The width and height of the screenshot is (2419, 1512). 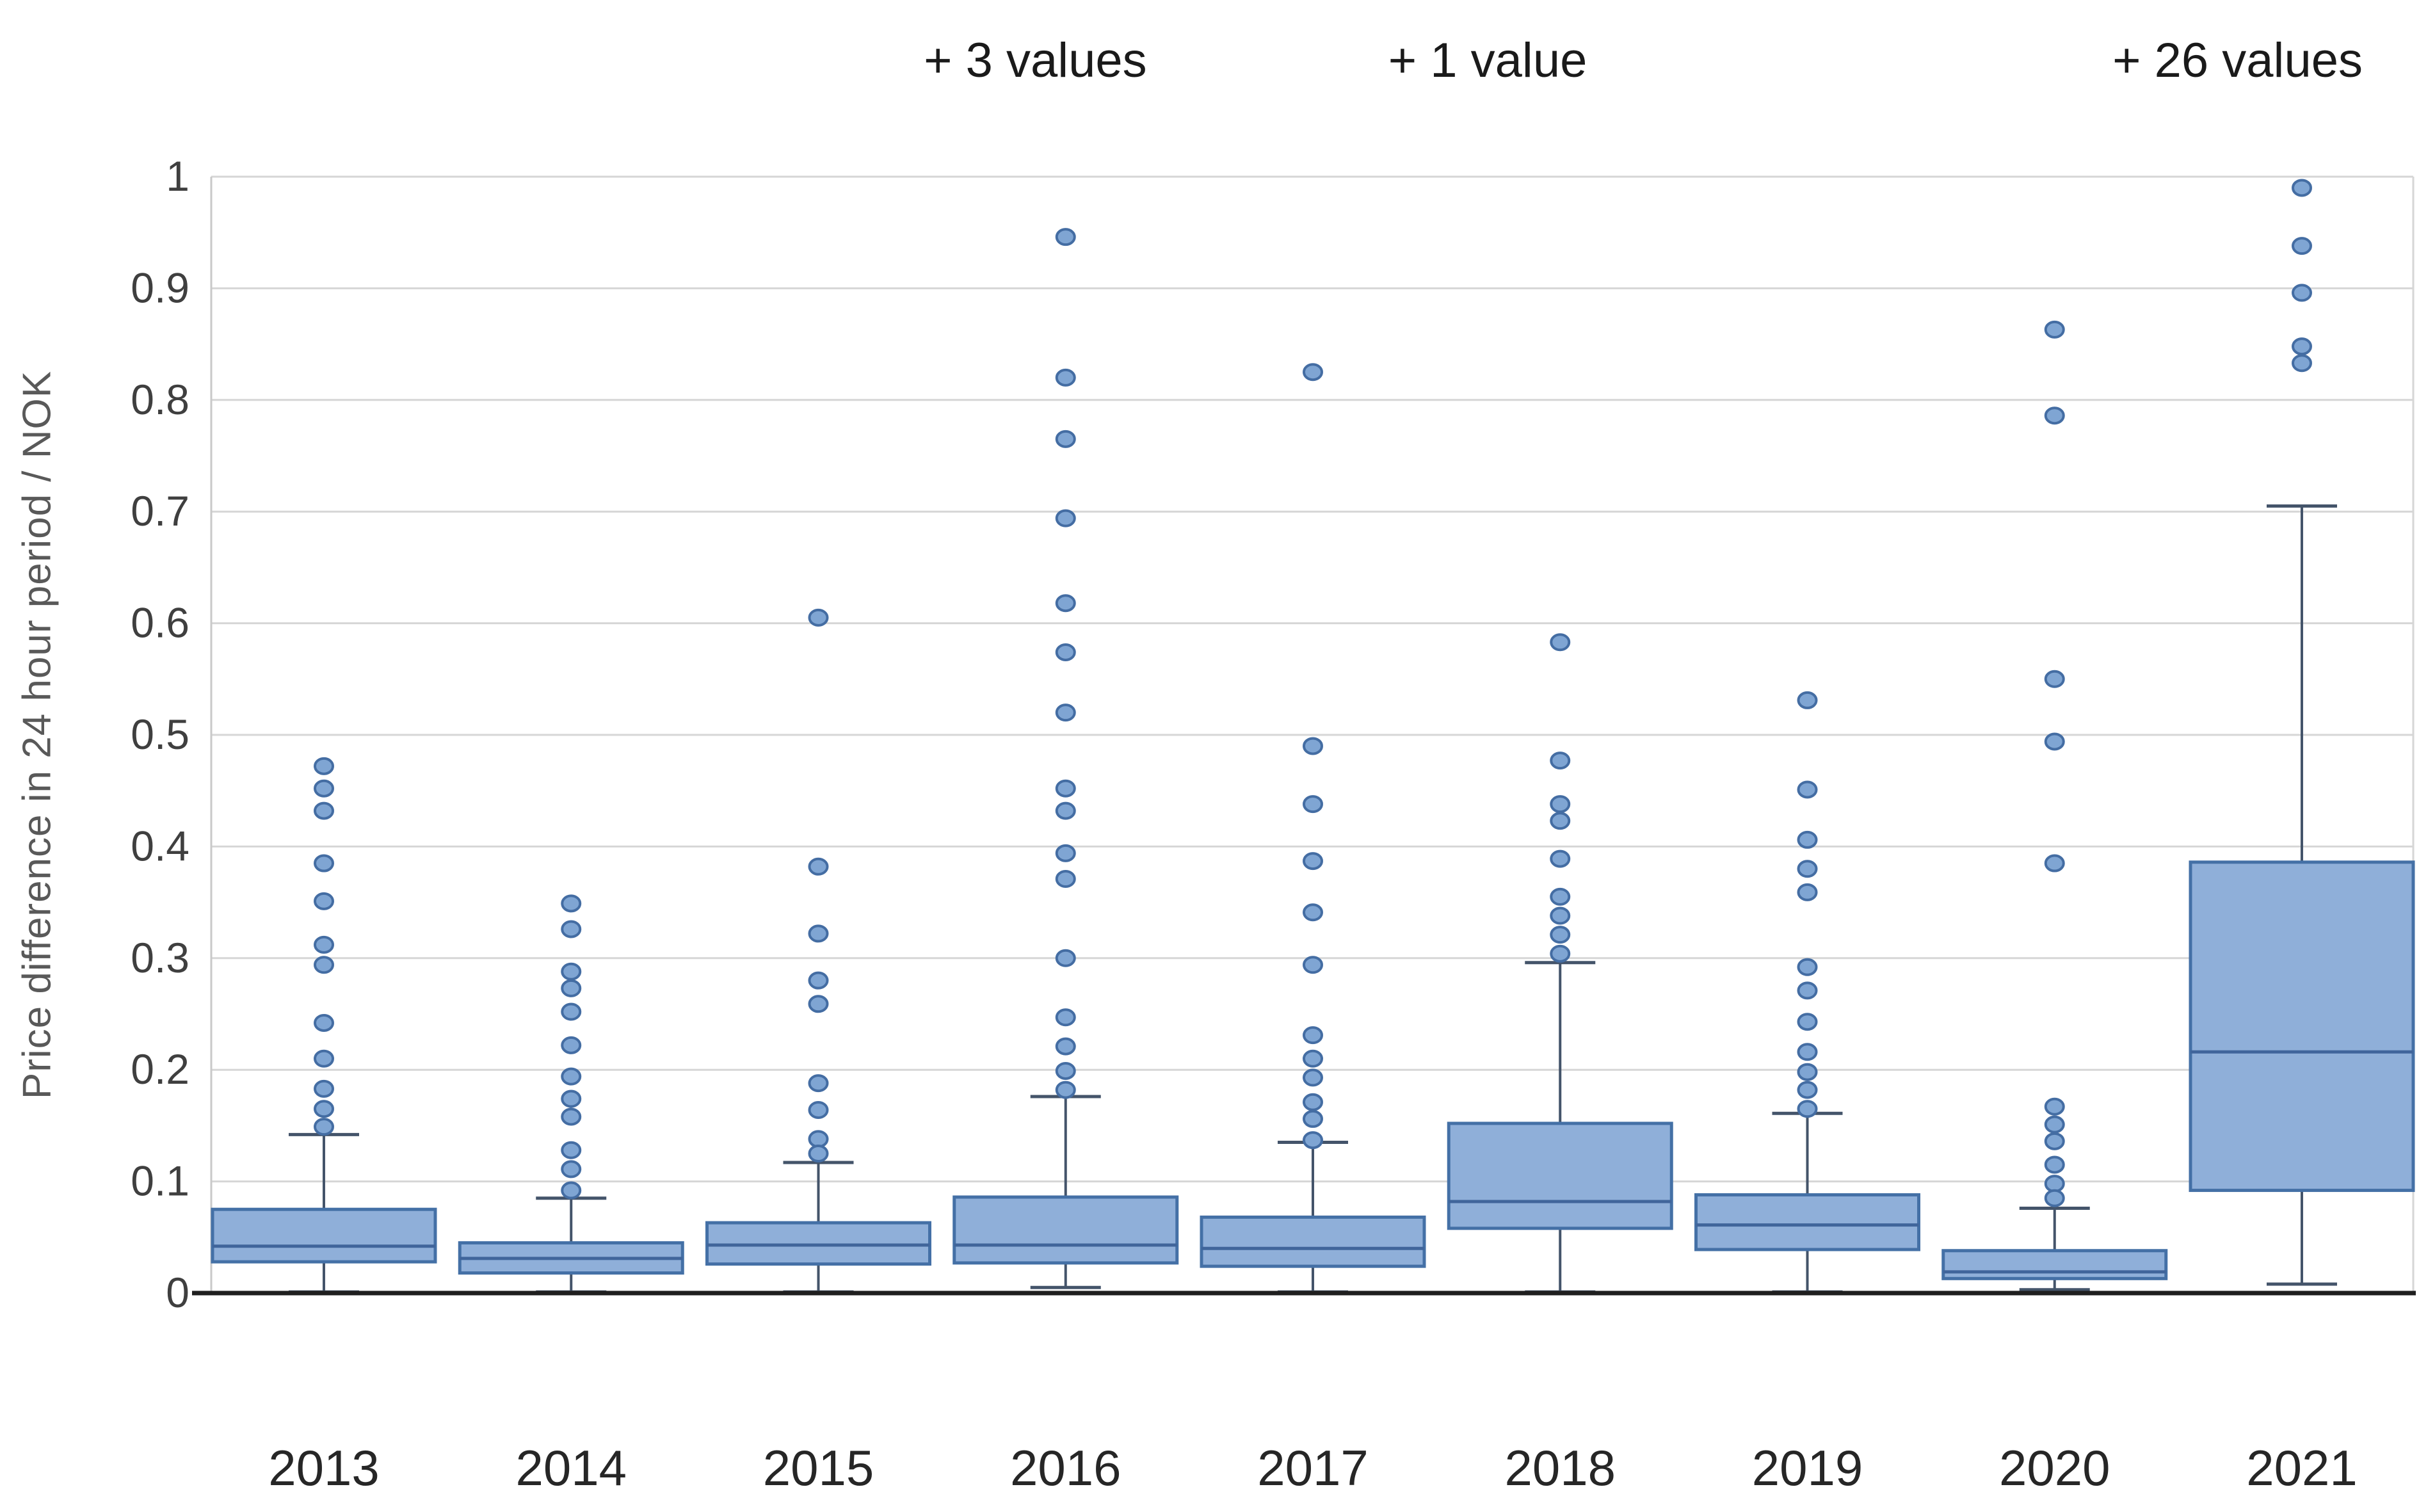 I want to click on y-axis-title: Price difference in 24 hour period / NOK, so click(x=37, y=735).